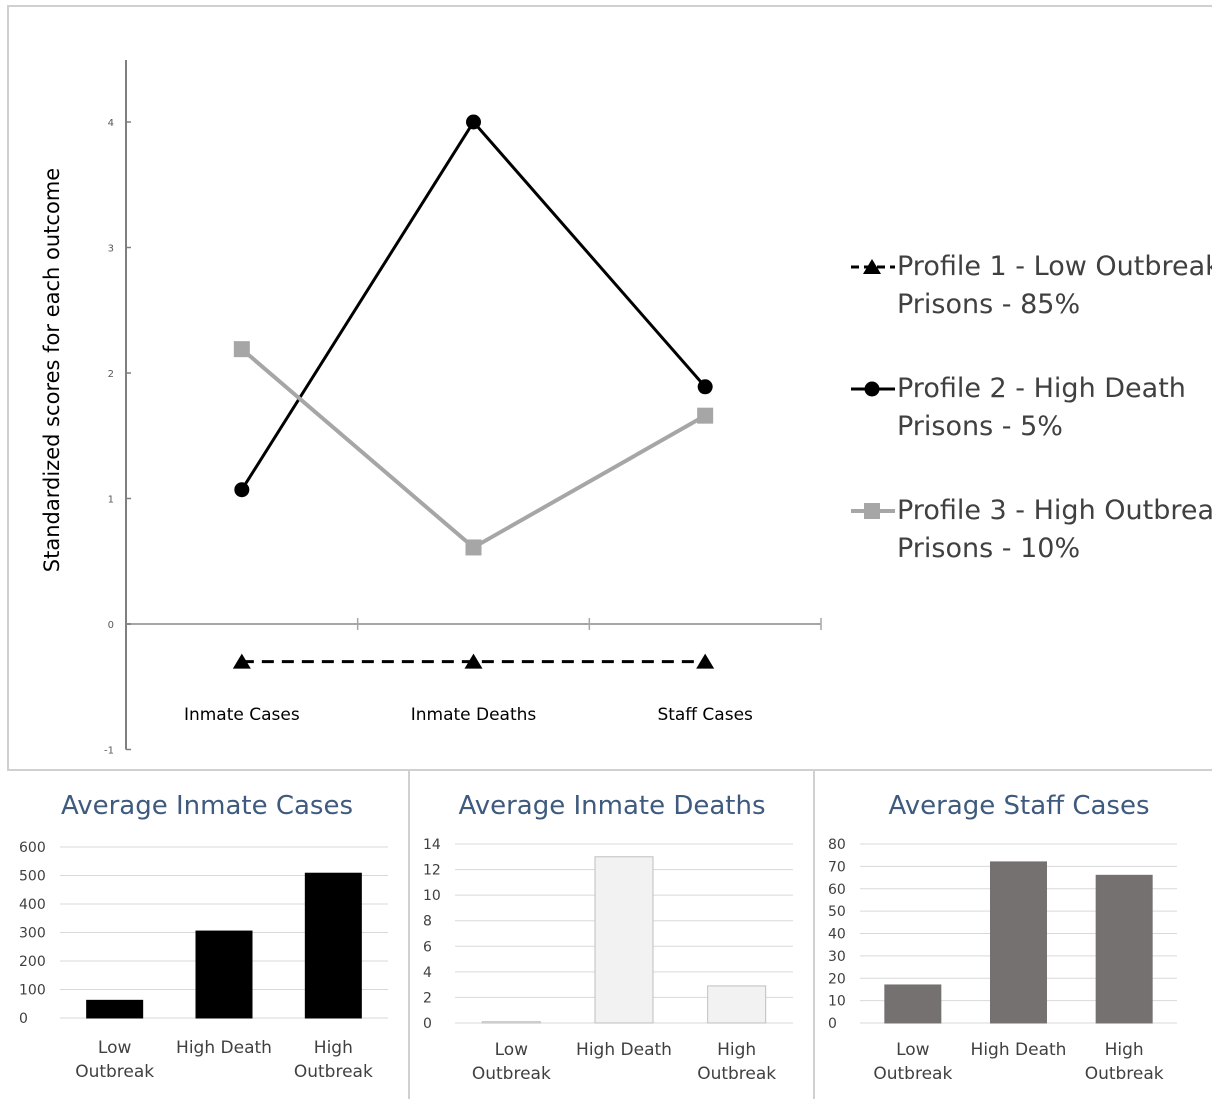  Describe the element at coordinates (474, 715) in the screenshot. I see `x-category-label: Inmate Deaths` at that location.